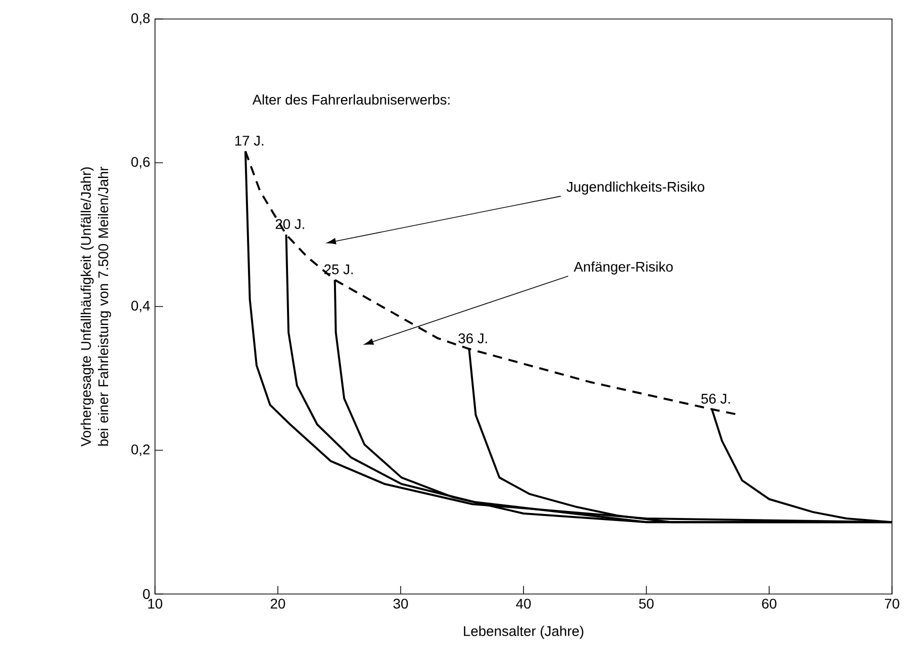 This screenshot has width=909, height=657. What do you see at coordinates (290, 224) in the screenshot?
I see `annotation: 20 J.` at bounding box center [290, 224].